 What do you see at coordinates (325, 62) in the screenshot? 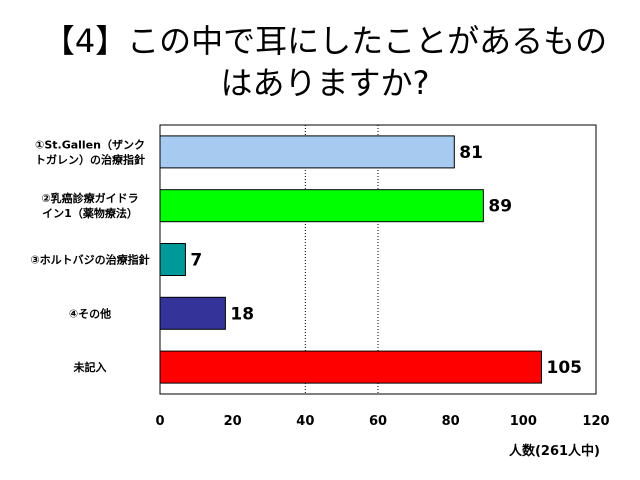
I see `chart-title: 【4】この中で耳にしたことがあるものはありますか?` at bounding box center [325, 62].